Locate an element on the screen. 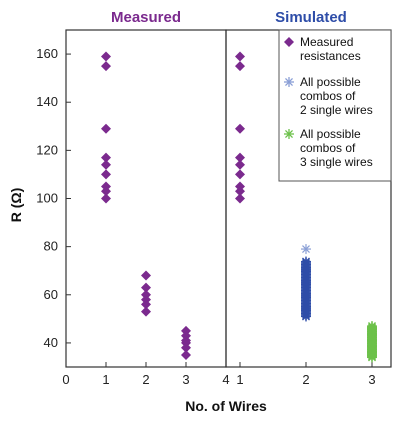  data-point-combo3 is located at coordinates (372, 326).